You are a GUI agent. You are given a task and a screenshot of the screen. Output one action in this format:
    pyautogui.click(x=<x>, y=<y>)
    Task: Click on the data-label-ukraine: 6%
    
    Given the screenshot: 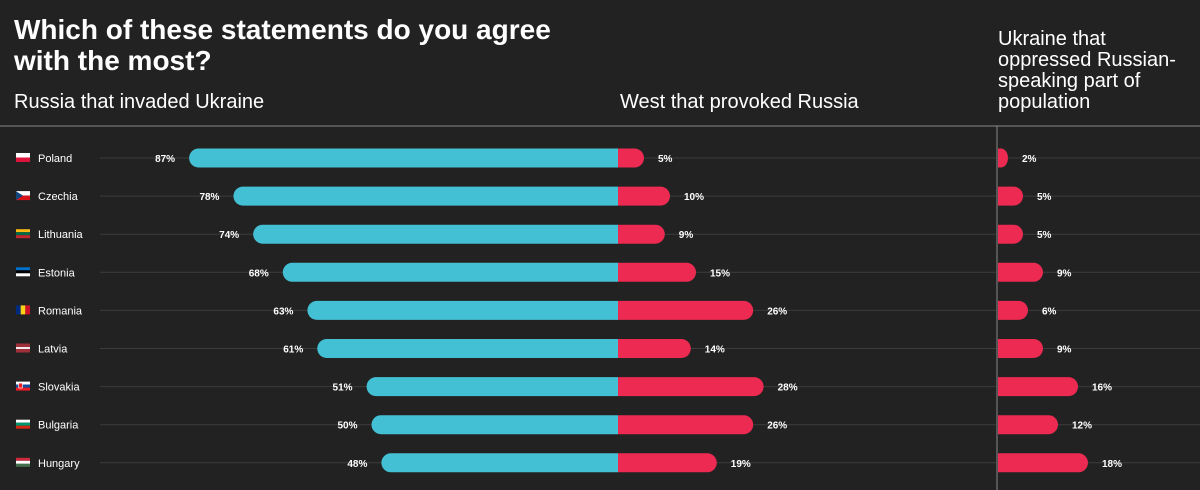 What is the action you would take?
    pyautogui.click(x=1049, y=311)
    